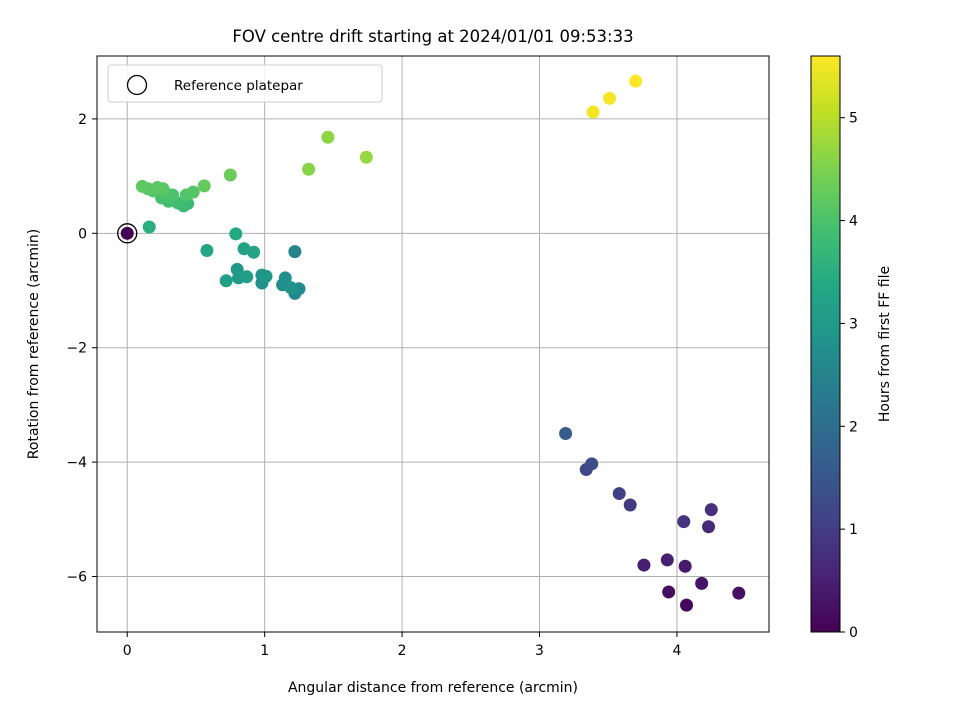 Image resolution: width=960 pixels, height=720 pixels. Describe the element at coordinates (238, 86) in the screenshot. I see `legend-label: Reference platepar` at that location.